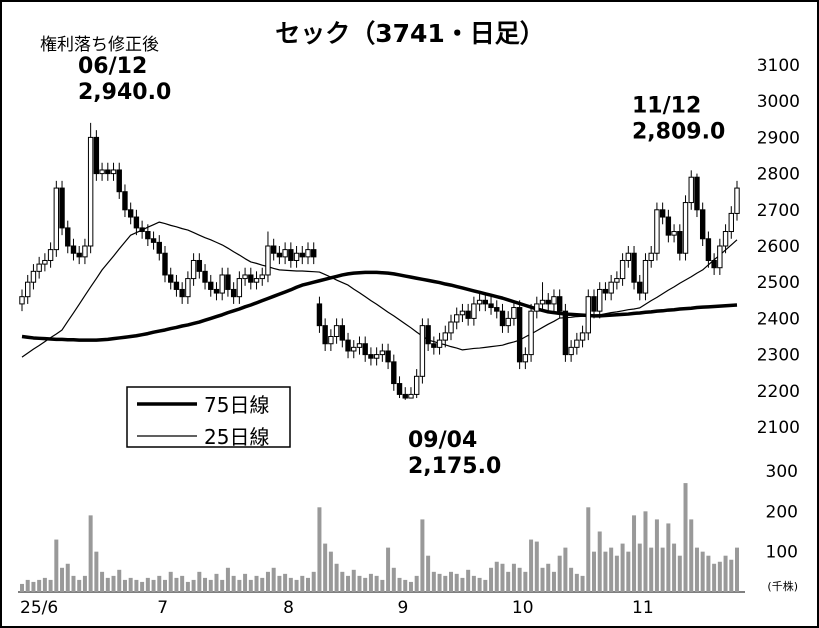 This screenshot has width=819, height=628. What do you see at coordinates (162, 608) in the screenshot?
I see `x-tick-label: 7` at bounding box center [162, 608].